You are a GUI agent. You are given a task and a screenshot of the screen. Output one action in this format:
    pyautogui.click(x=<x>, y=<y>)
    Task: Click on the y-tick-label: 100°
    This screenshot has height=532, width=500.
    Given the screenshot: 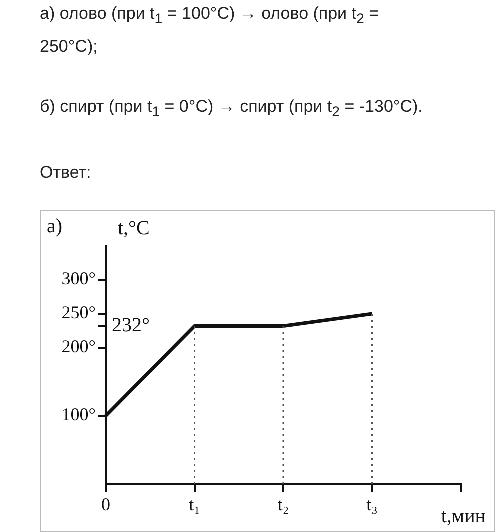 What is the action you would take?
    pyautogui.click(x=79, y=414)
    